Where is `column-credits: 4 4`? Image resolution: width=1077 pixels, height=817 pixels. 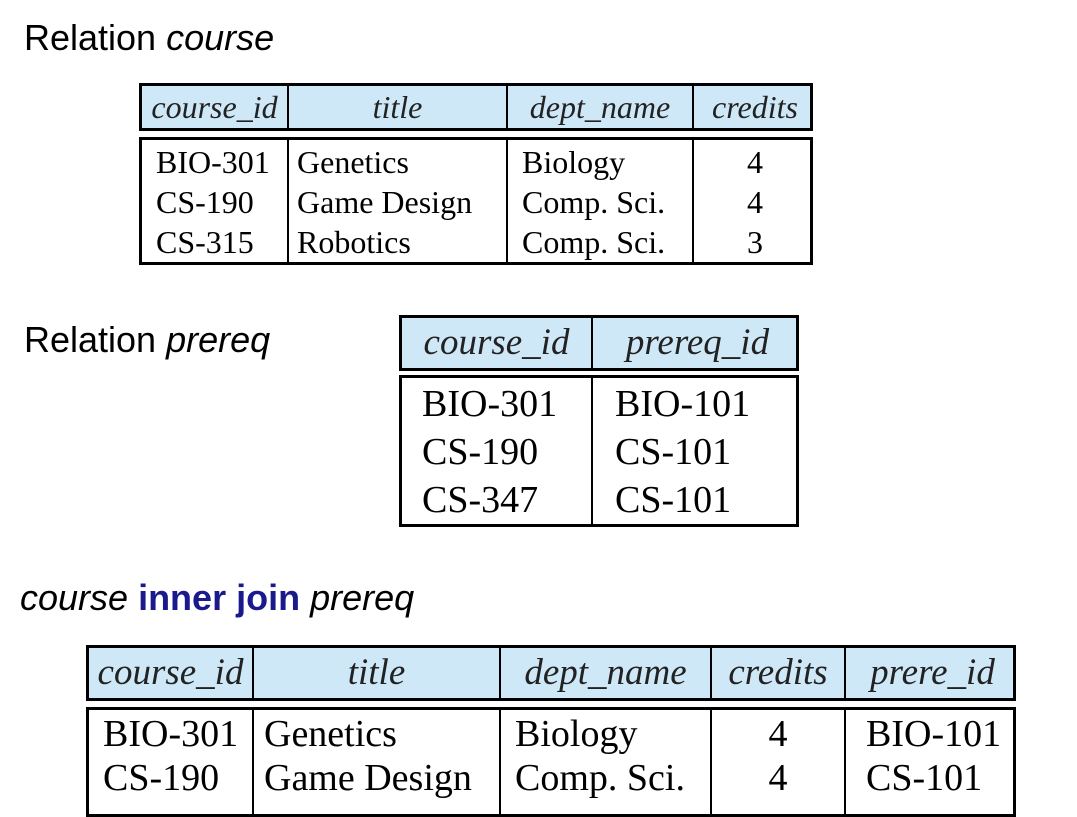
column-credits: 4 4 is located at coordinates (779, 762).